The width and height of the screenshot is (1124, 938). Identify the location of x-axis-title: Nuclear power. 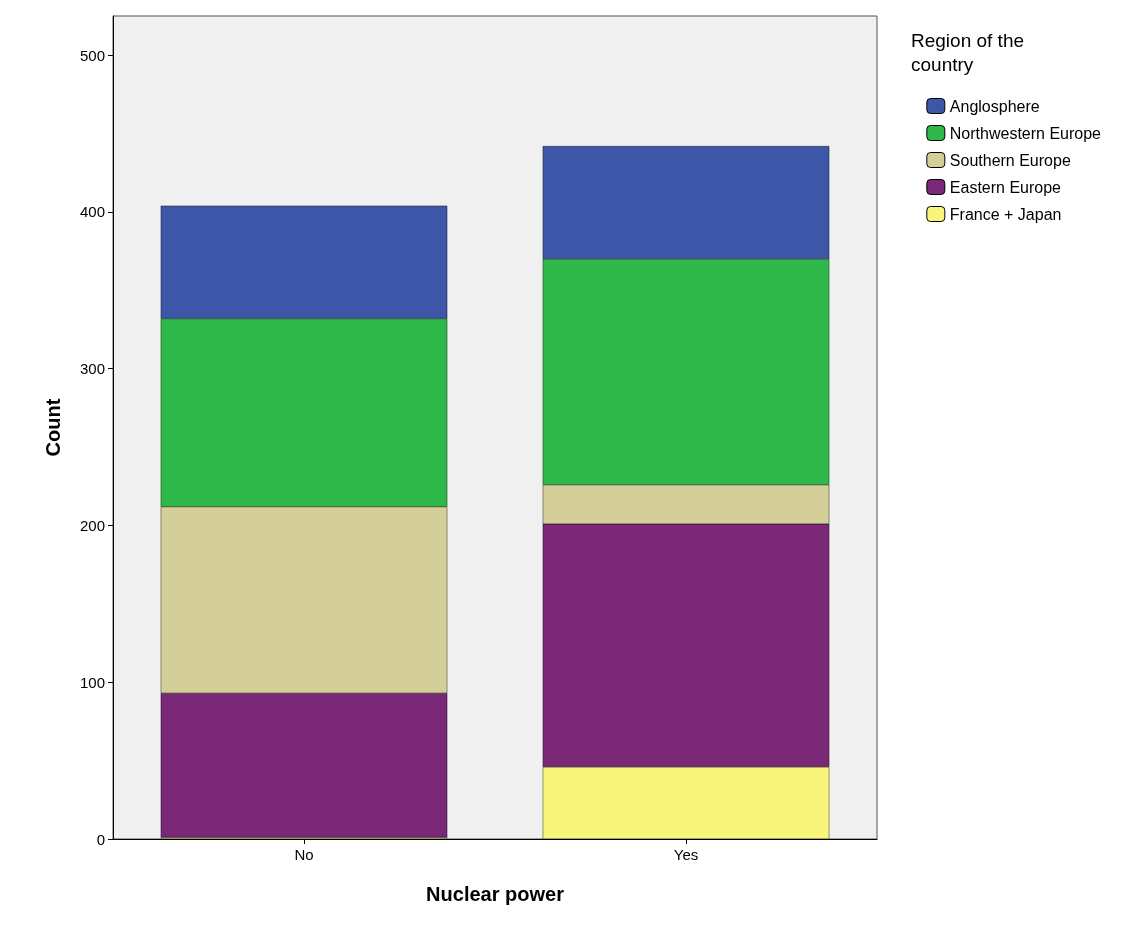
(495, 894).